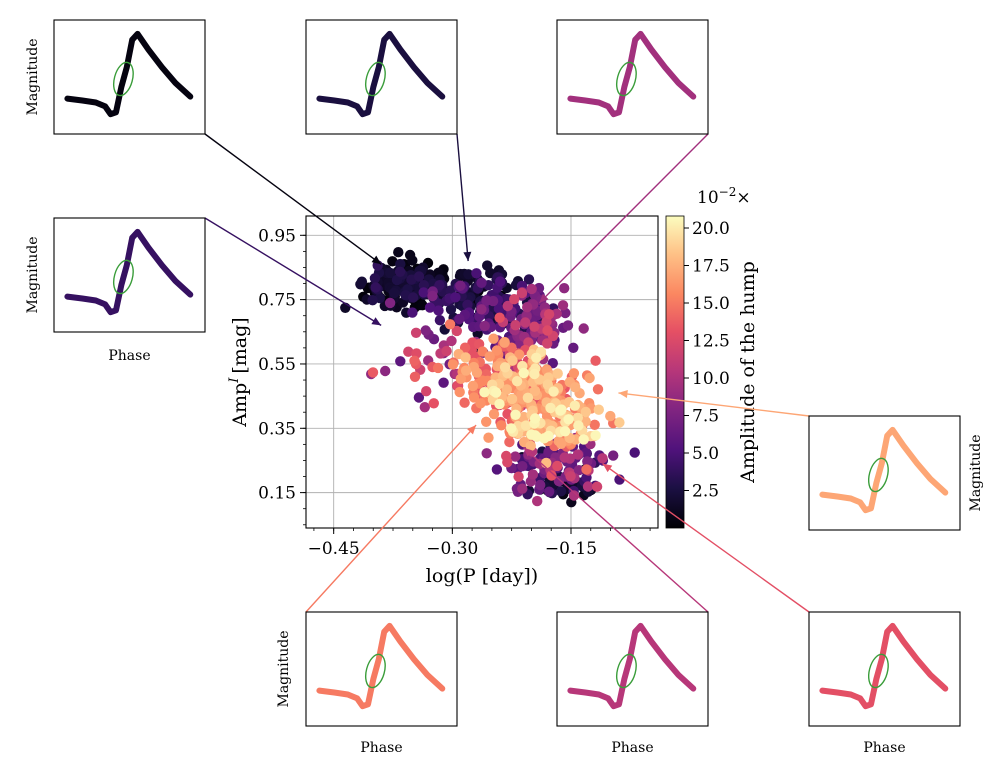 This screenshot has height=780, width=1003. I want to click on inset-bottom-left: Magnitude Phase, so click(367, 683).